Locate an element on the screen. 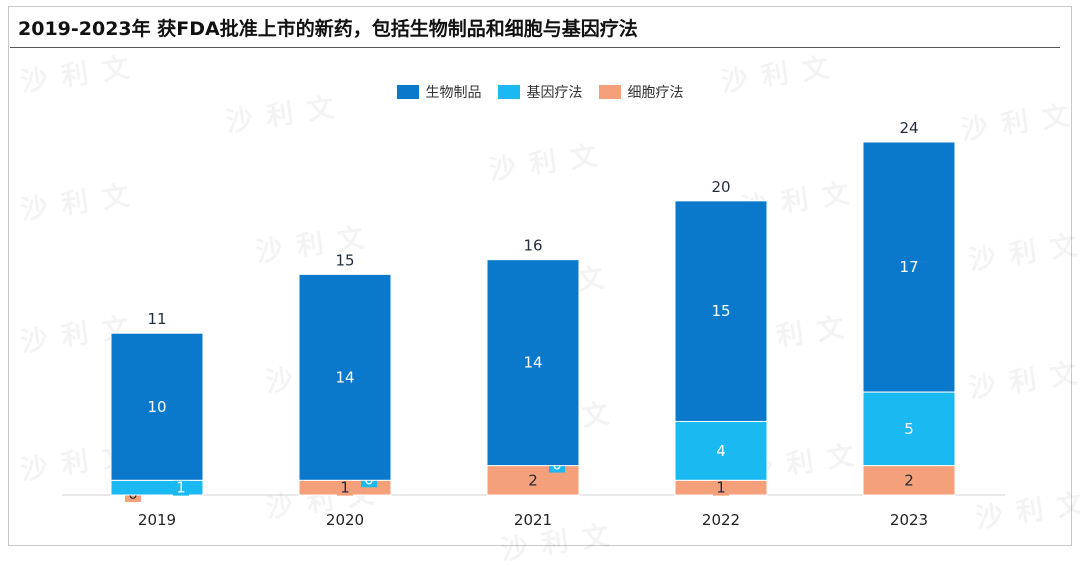  data-label-cell-therapy-2021: 2 is located at coordinates (533, 480).